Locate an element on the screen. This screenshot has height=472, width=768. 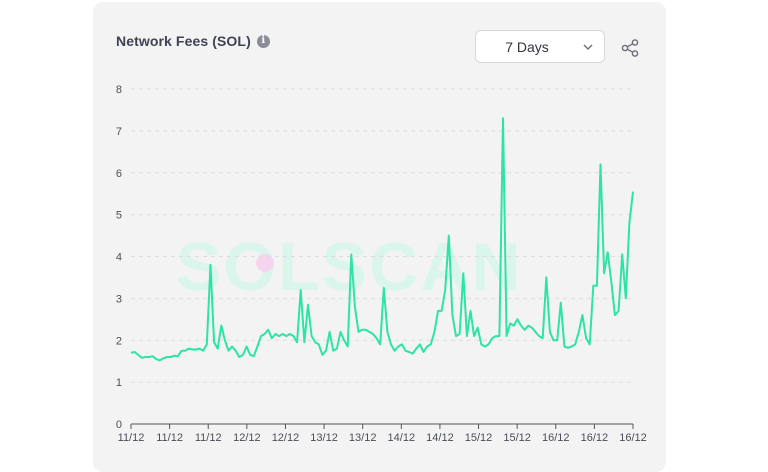
time-range-select: 7 Days is located at coordinates (540, 46).